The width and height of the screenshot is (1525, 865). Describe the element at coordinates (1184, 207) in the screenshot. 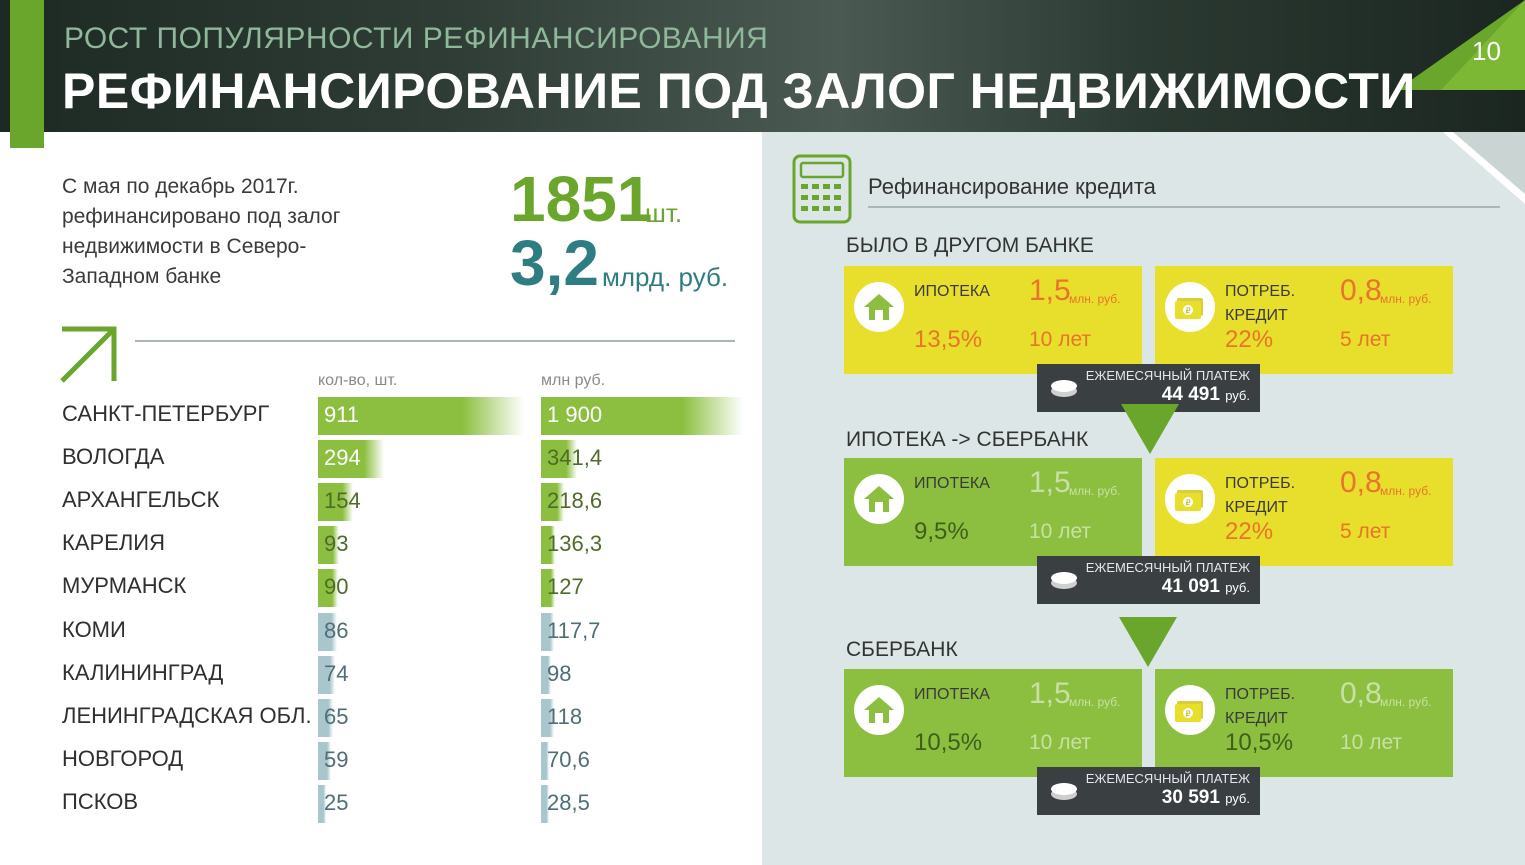

I see `refinance-divider` at that location.